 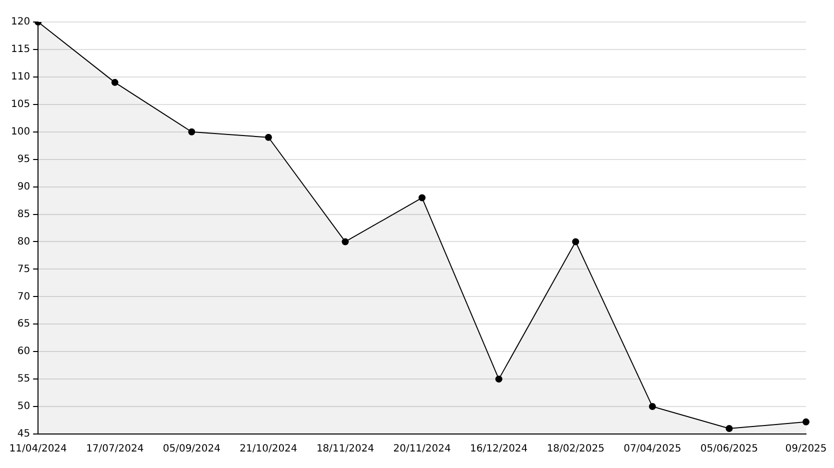 What do you see at coordinates (23, 242) in the screenshot?
I see `y-tick-label: 80` at bounding box center [23, 242].